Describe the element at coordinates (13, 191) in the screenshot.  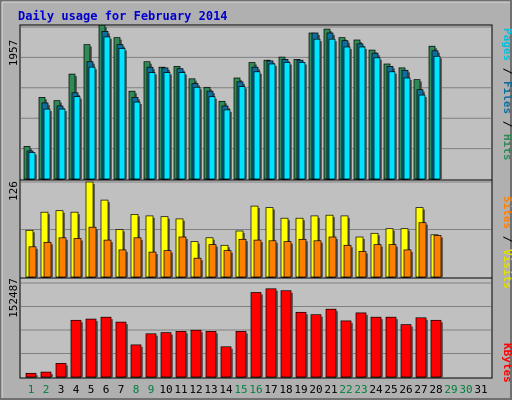
I see `middle-max-label: 126` at that location.